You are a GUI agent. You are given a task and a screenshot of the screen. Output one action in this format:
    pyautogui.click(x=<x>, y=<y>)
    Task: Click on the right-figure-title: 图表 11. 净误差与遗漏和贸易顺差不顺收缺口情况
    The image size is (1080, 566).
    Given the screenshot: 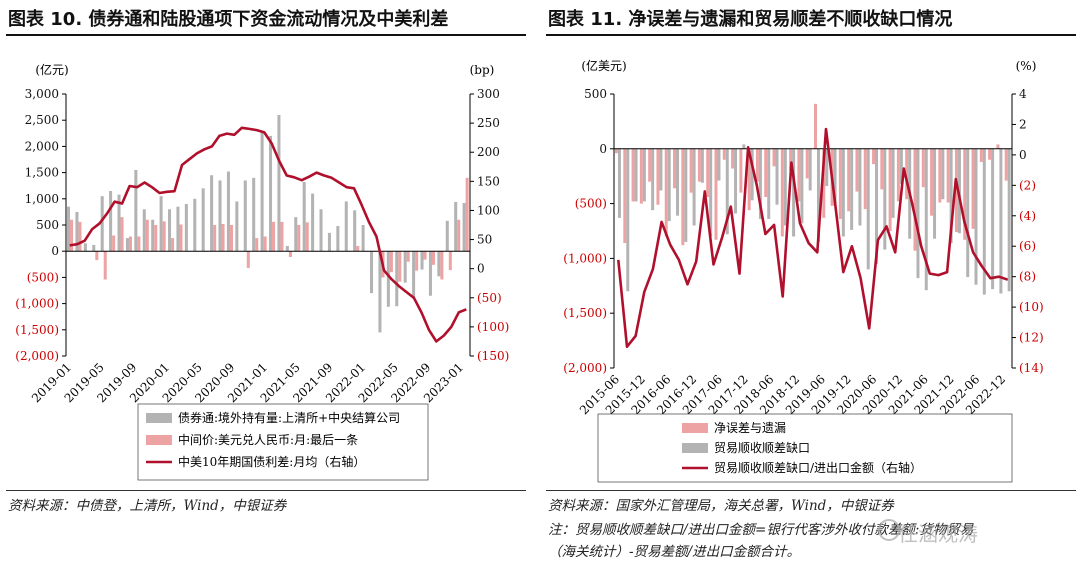 What is the action you would take?
    pyautogui.click(x=750, y=19)
    